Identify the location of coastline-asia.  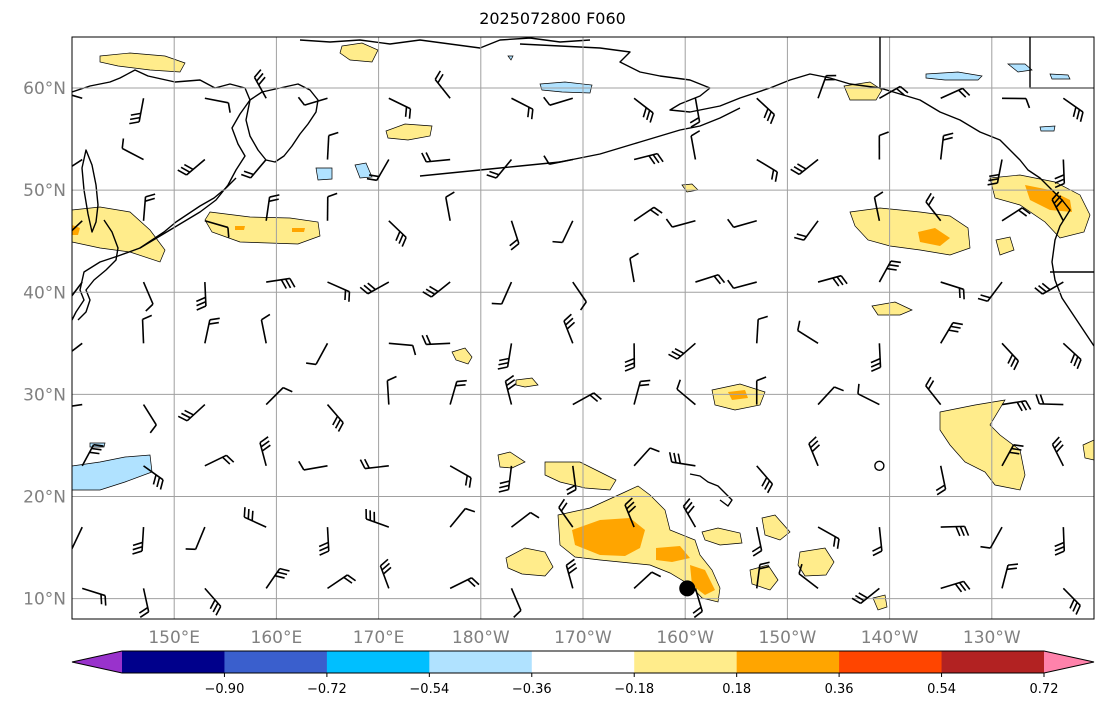
(161, 195).